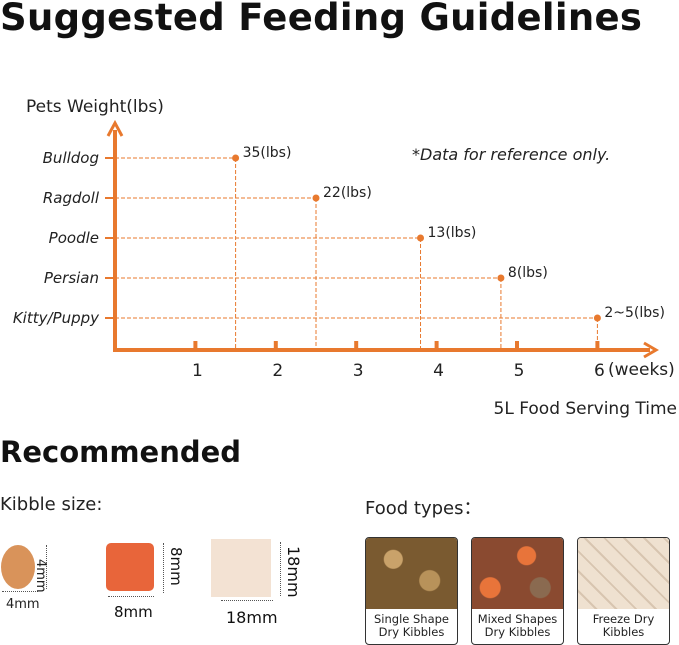  I want to click on data-label: 2~5(lbs), so click(634, 313).